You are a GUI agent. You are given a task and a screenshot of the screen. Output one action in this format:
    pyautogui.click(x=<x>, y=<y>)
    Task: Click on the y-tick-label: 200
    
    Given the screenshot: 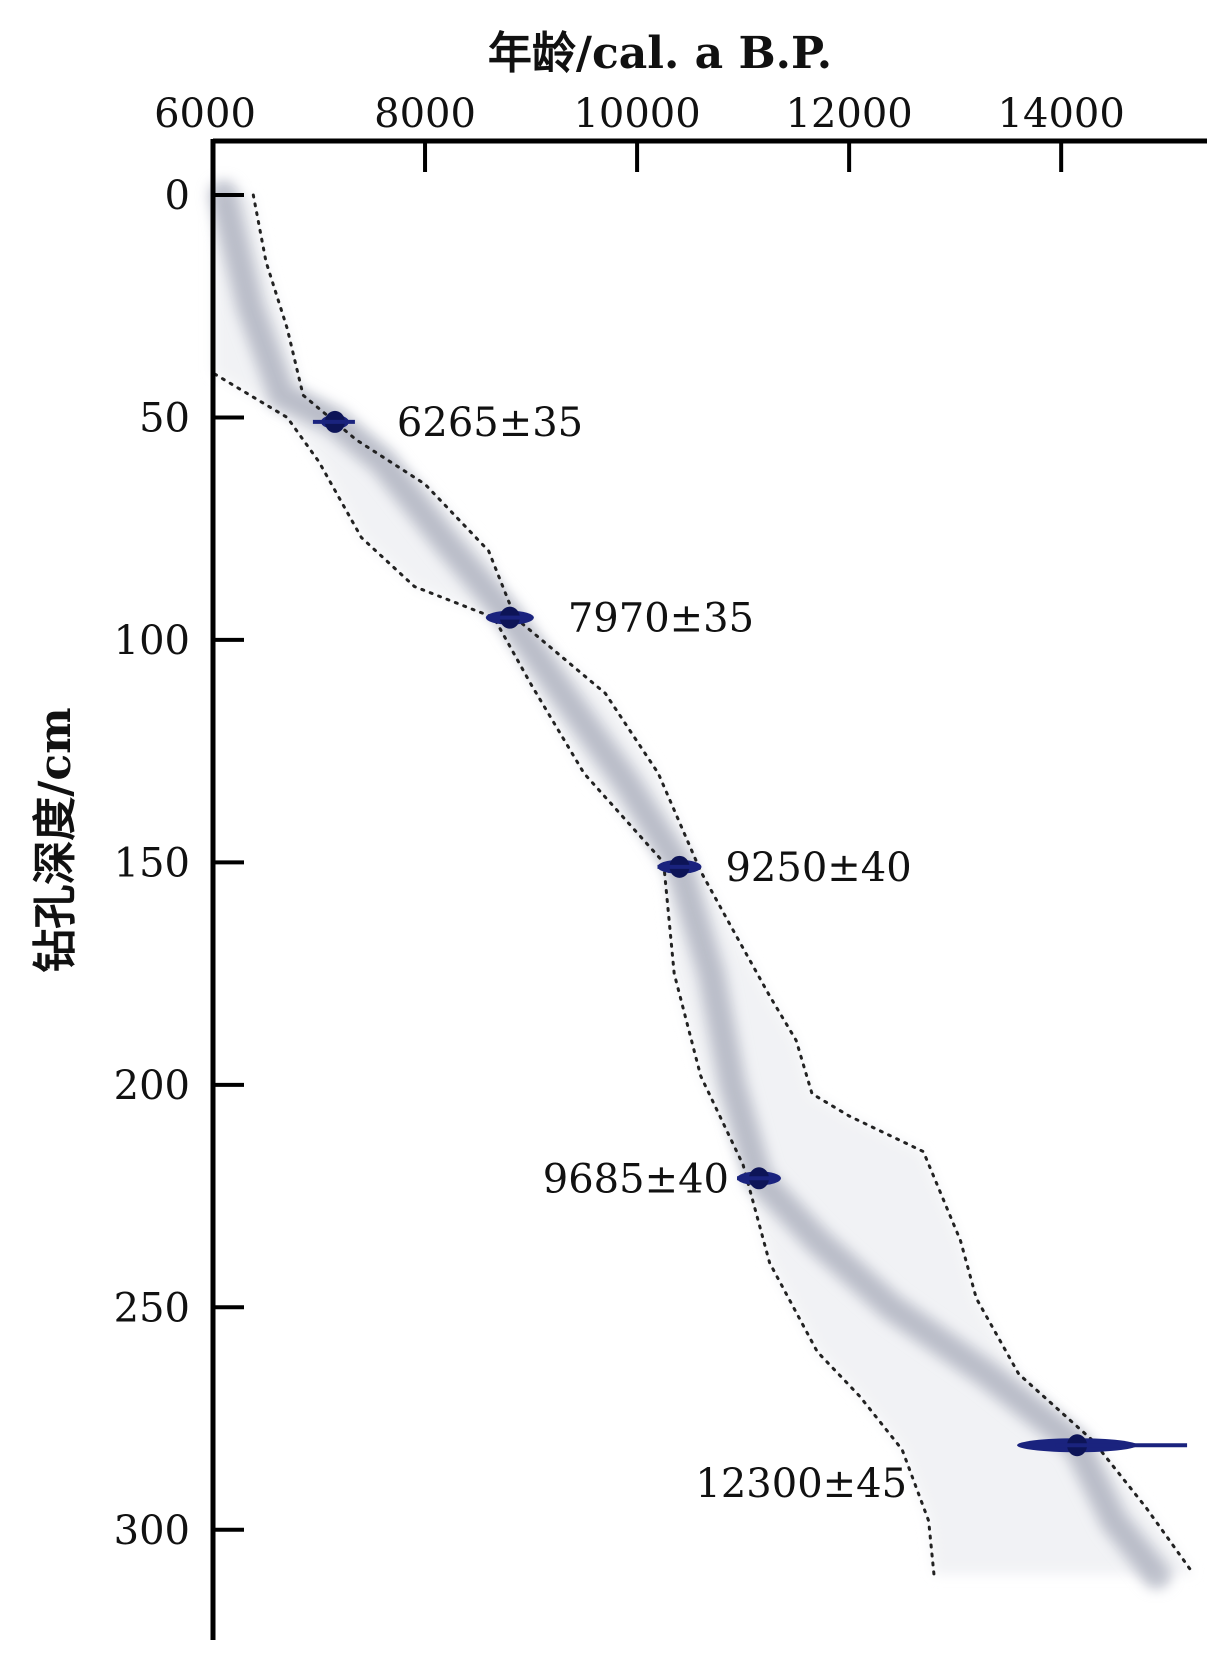 What is the action you would take?
    pyautogui.click(x=152, y=1086)
    